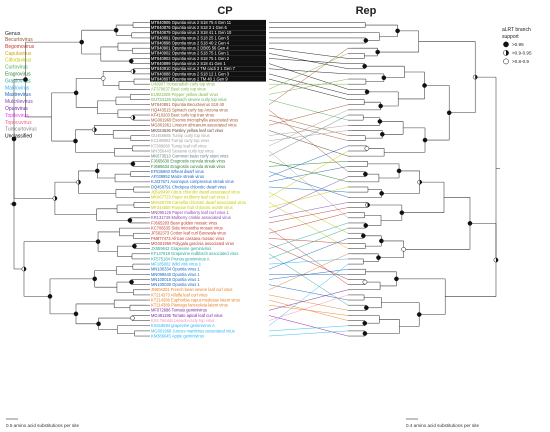 The width and height of the screenshot is (550, 432). What do you see at coordinates (188, 63) in the screenshot?
I see `taxon-label: MT840899 Opuntia virus 2 S18 41 Gen 1` at bounding box center [188, 63].